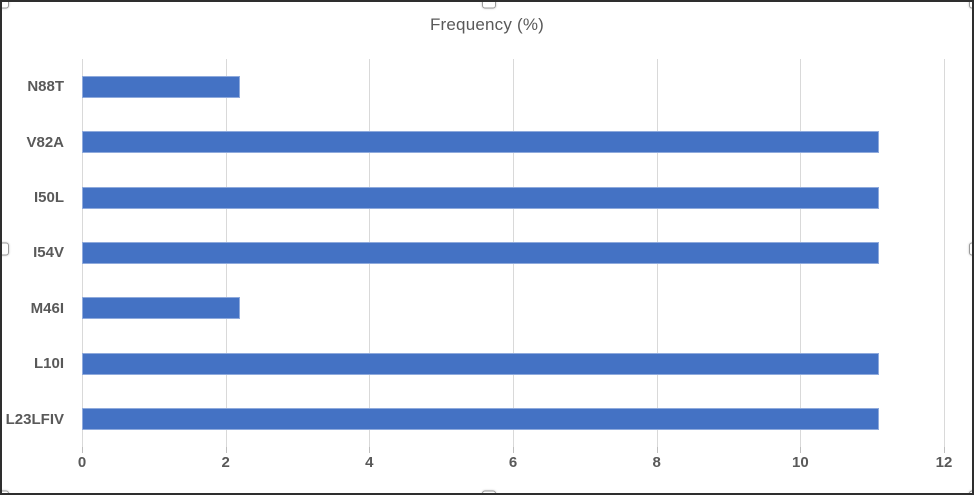 The height and width of the screenshot is (495, 974). I want to click on x-tick-label: 0, so click(82, 462).